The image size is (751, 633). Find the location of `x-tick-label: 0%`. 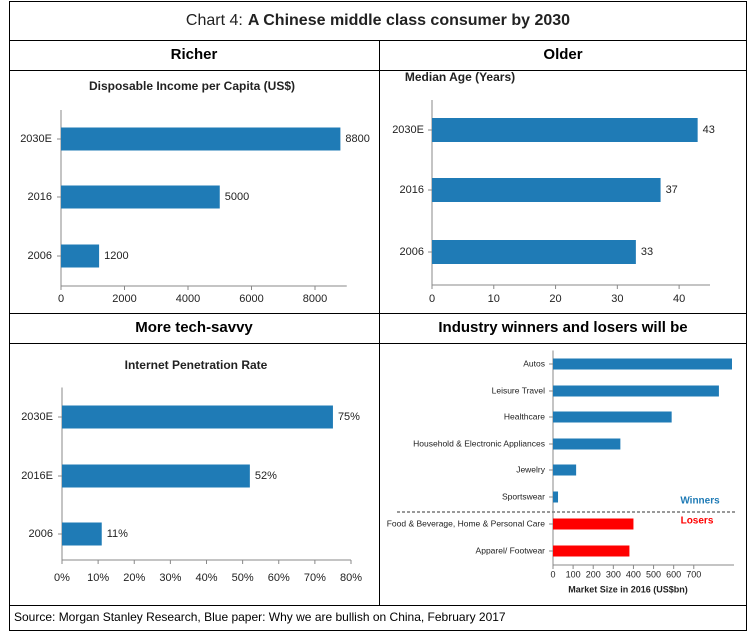

x-tick-label: 0% is located at coordinates (62, 578).